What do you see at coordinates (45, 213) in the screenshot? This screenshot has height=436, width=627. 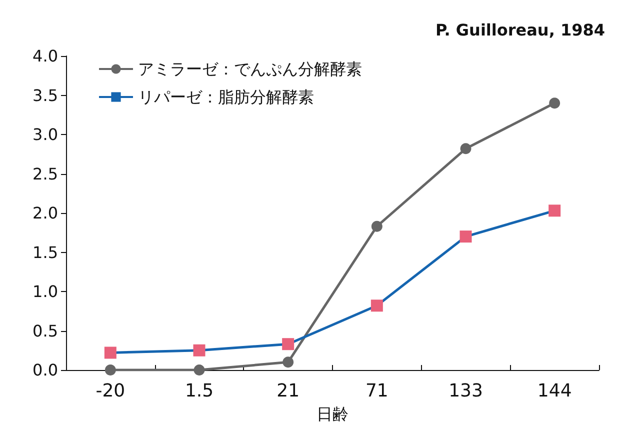 I see `y-tick-label: 2.0` at bounding box center [45, 213].